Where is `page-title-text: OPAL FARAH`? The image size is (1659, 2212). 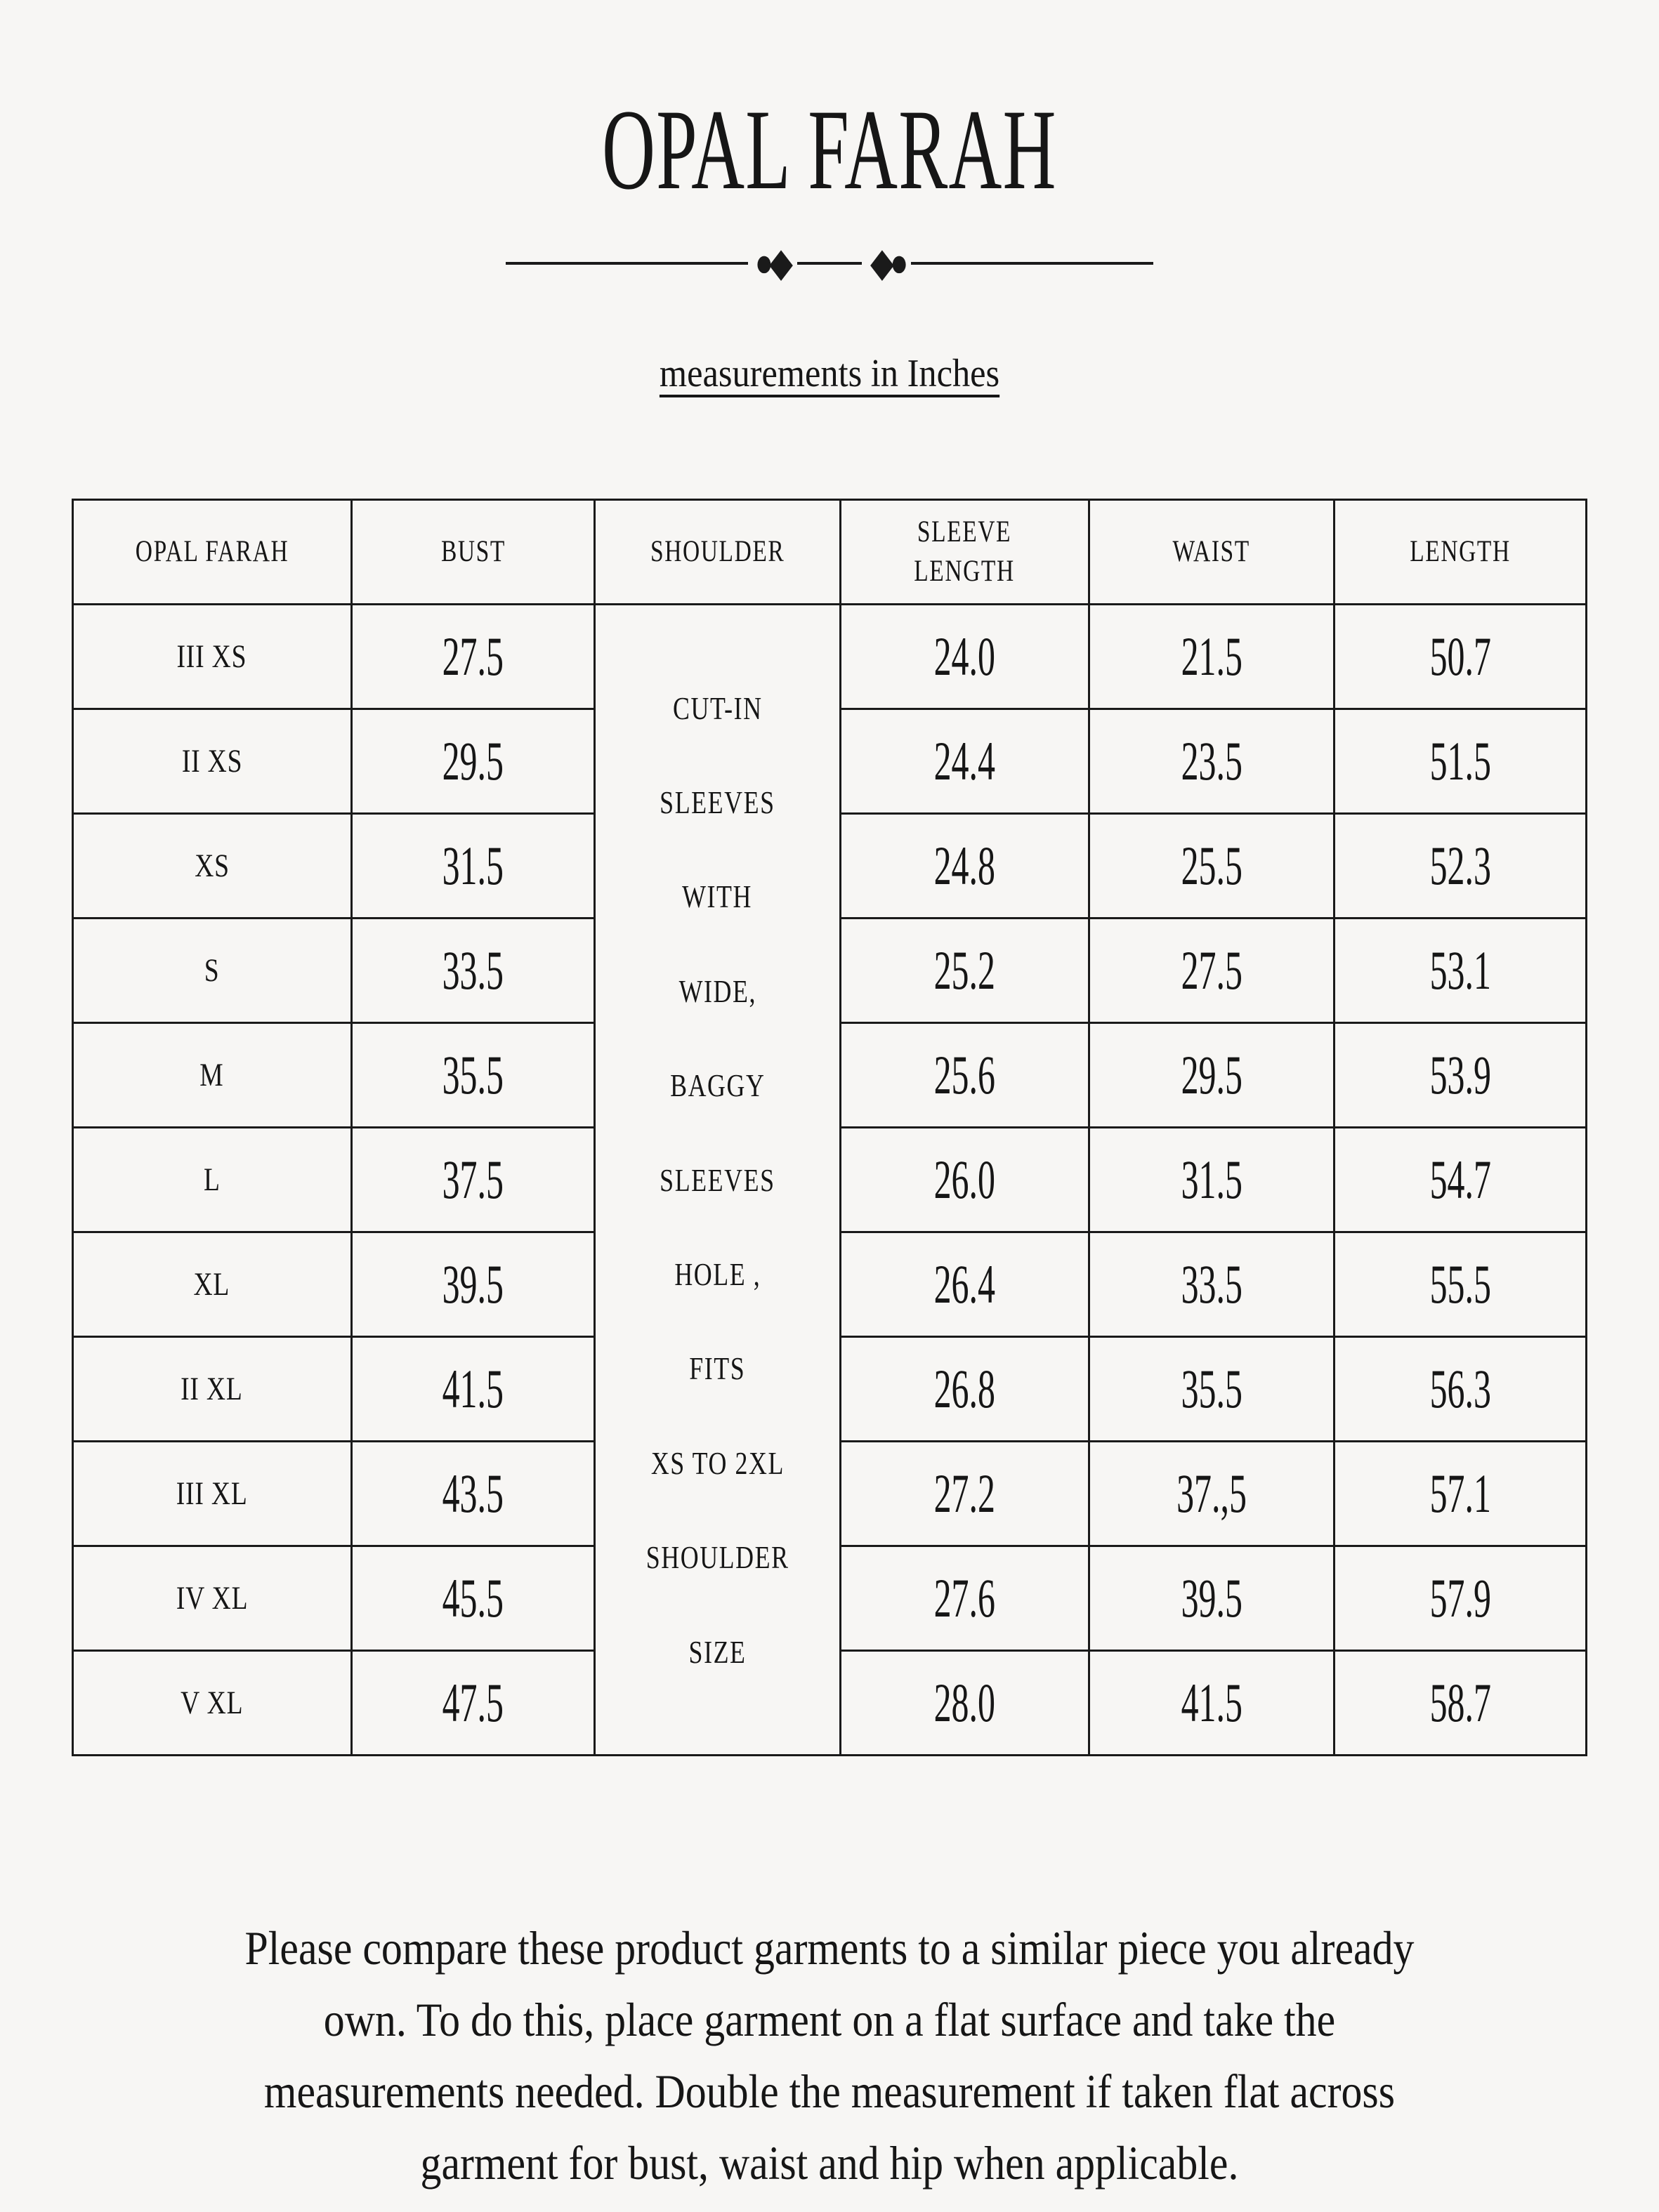
page-title-text: OPAL FARAH is located at coordinates (829, 149).